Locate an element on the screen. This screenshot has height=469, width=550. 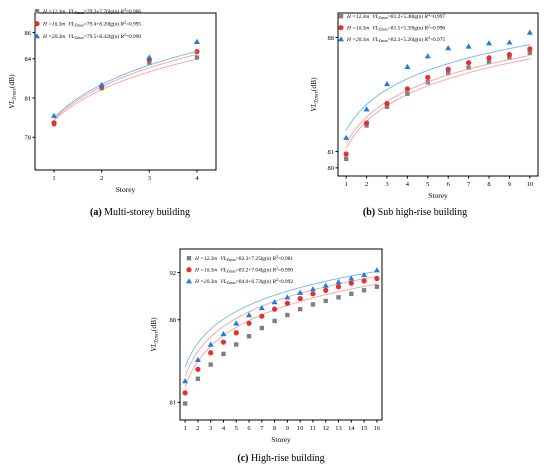
legend-entry: H =16.3m VLZmax=83.2+7.04lg(n) R2=0.990 is located at coordinates (243, 270).